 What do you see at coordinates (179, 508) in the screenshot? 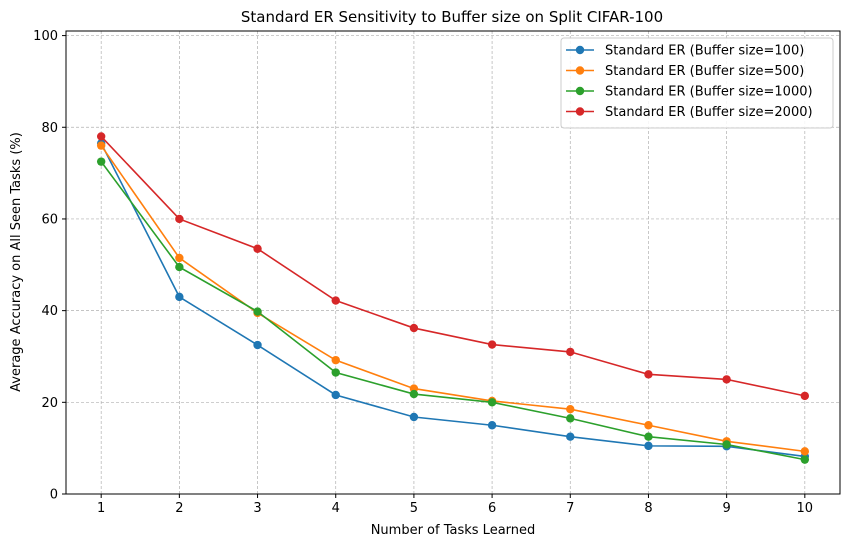
I see `x-tick-label: 2` at bounding box center [179, 508].